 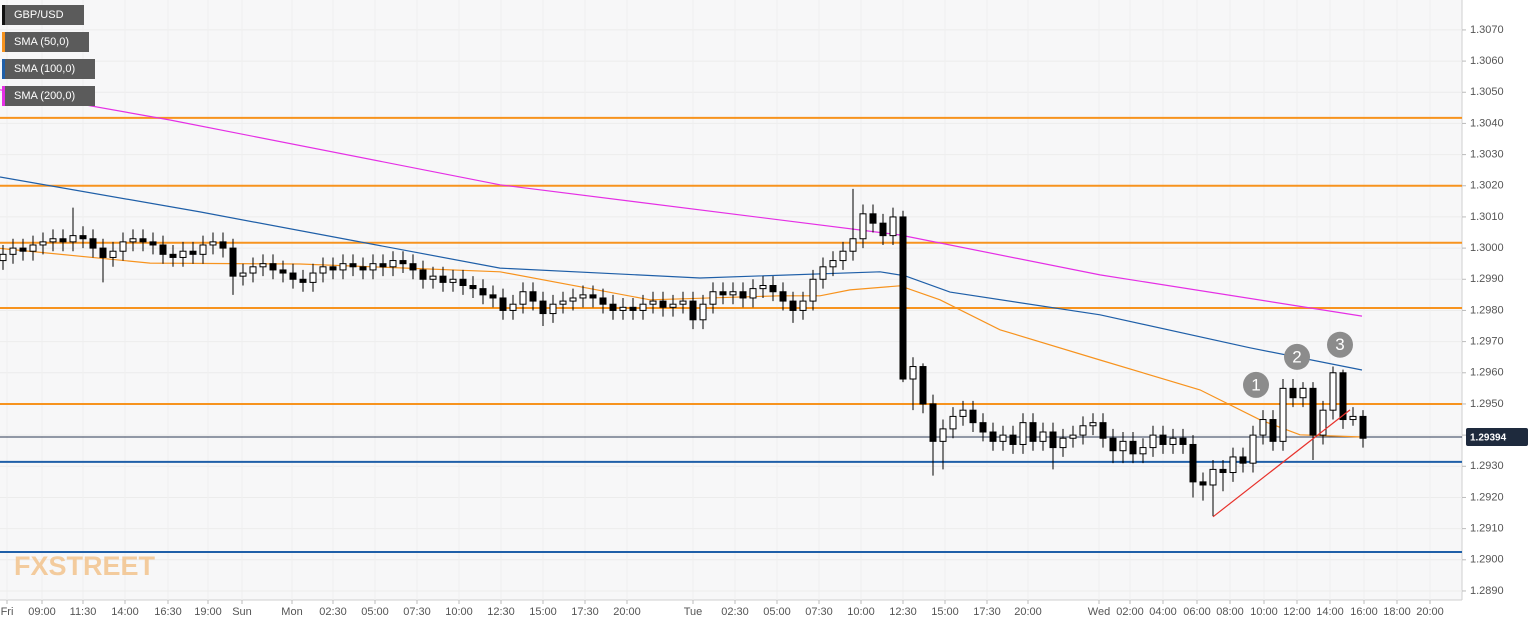 I want to click on x-tick-label: 16:30, so click(x=168, y=612).